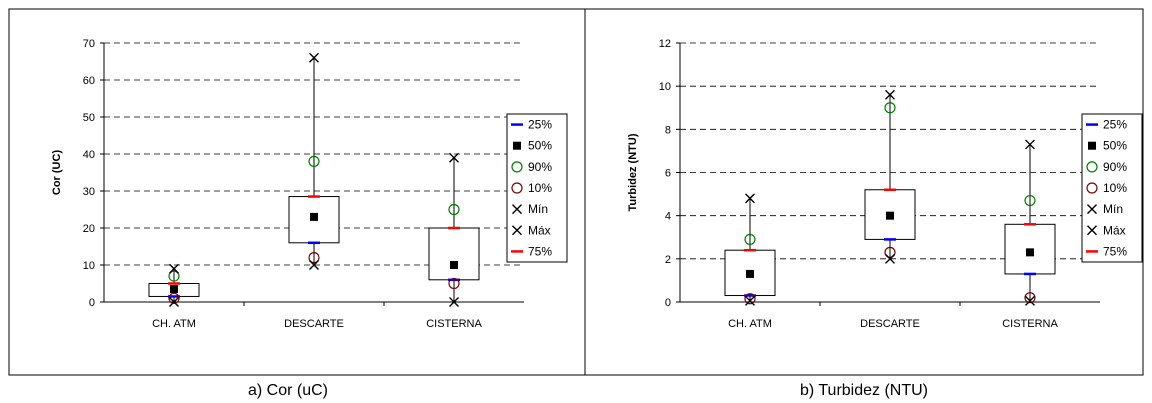 The height and width of the screenshot is (403, 1152). I want to click on y-tick-label: 4, so click(668, 217).